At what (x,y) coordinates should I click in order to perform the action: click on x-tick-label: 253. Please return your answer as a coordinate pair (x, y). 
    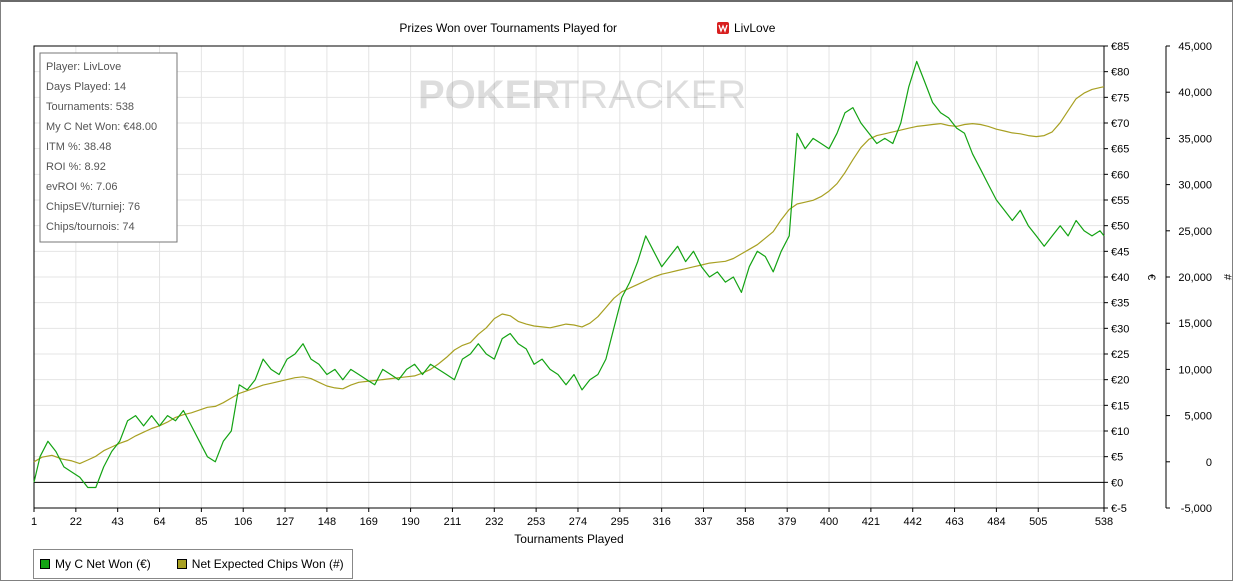
    Looking at the image, I should click on (536, 522).